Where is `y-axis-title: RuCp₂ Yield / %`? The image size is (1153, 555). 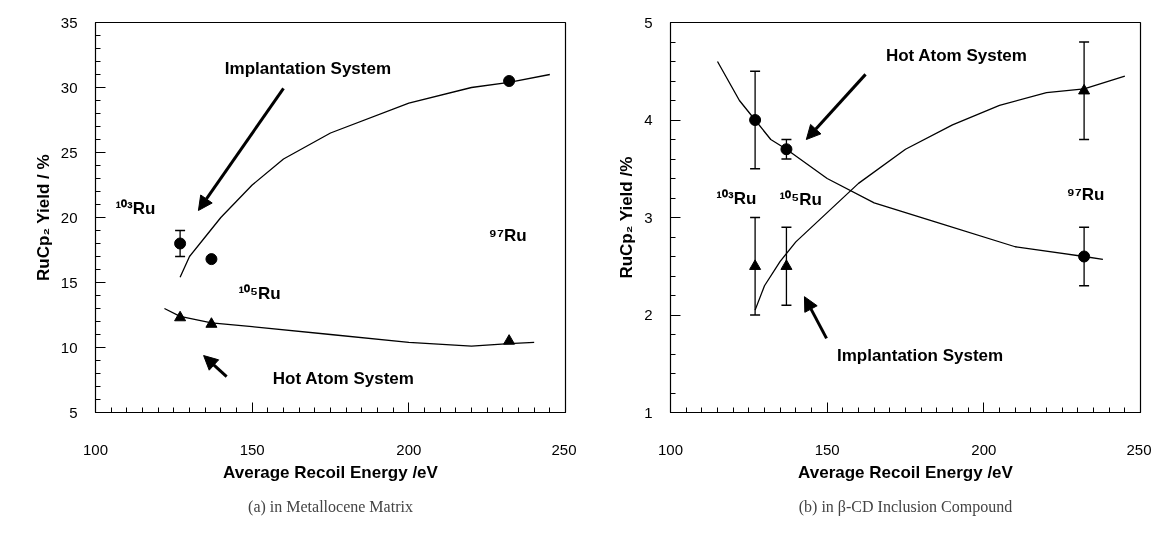
y-axis-title: RuCp₂ Yield / % is located at coordinates (43, 217).